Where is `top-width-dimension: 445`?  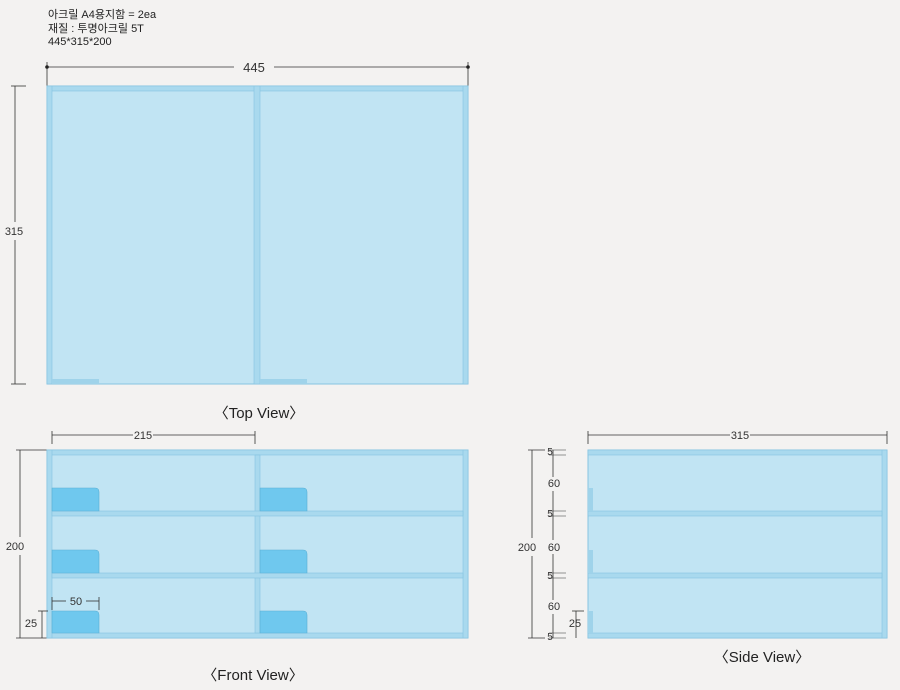
top-width-dimension: 445 is located at coordinates (257, 73).